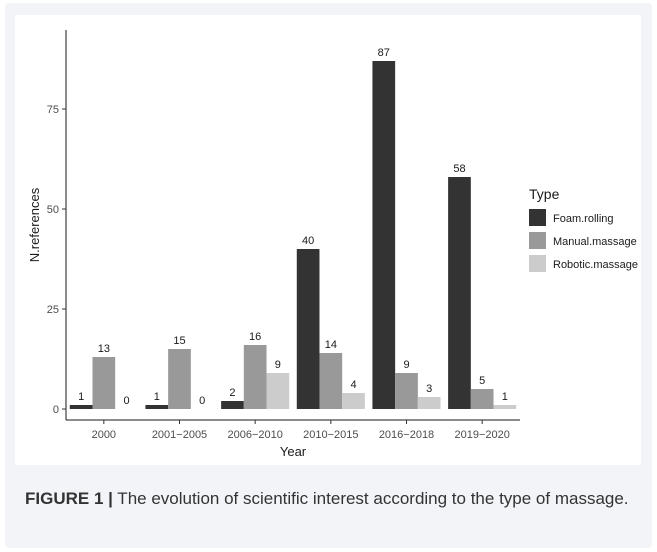 The image size is (657, 552). What do you see at coordinates (254, 435) in the screenshot?
I see `x-tick-label: 2006−2010` at bounding box center [254, 435].